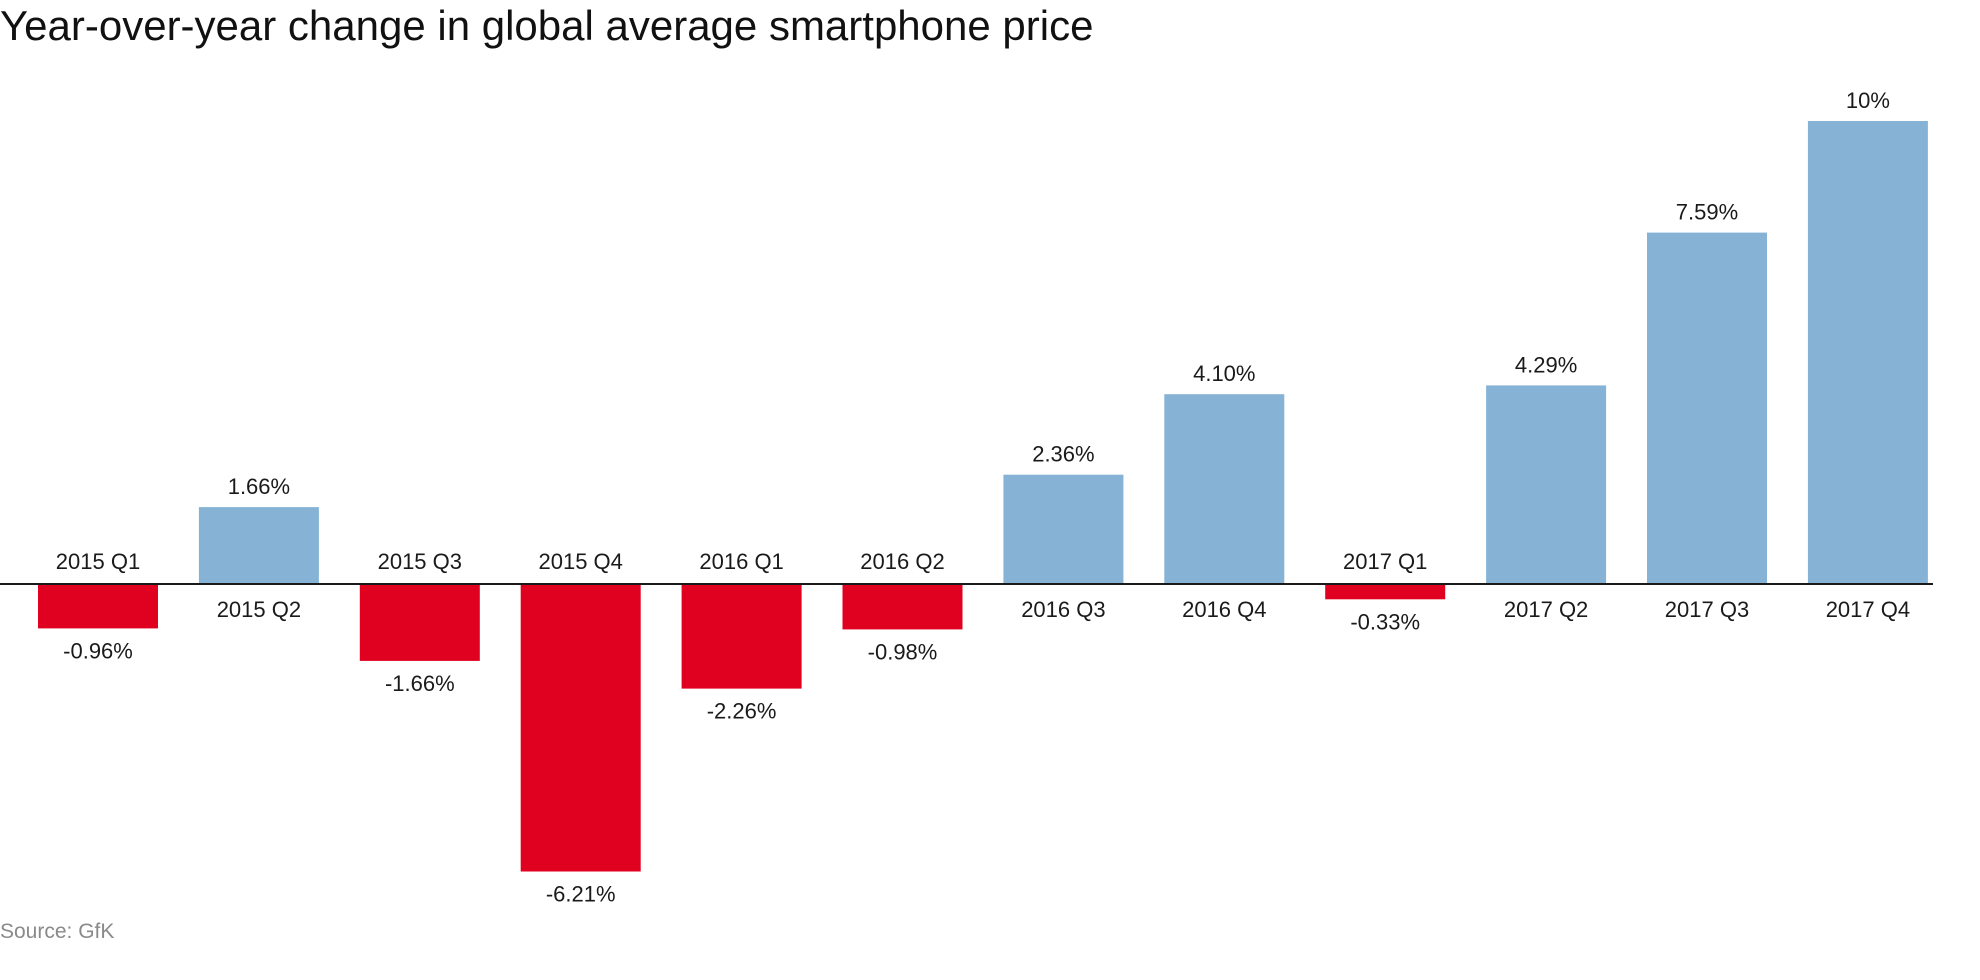 This screenshot has height=980, width=1980. I want to click on bar-2016-q3, so click(1063, 529).